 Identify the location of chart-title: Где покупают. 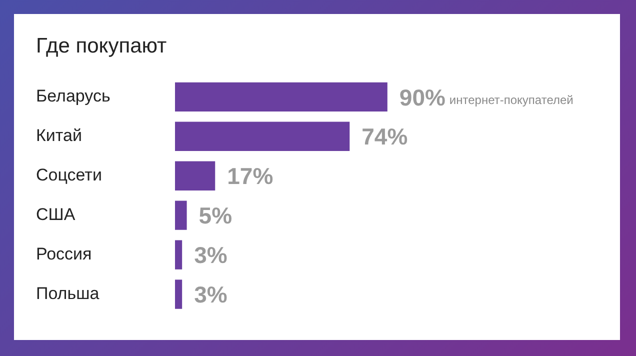
(102, 46).